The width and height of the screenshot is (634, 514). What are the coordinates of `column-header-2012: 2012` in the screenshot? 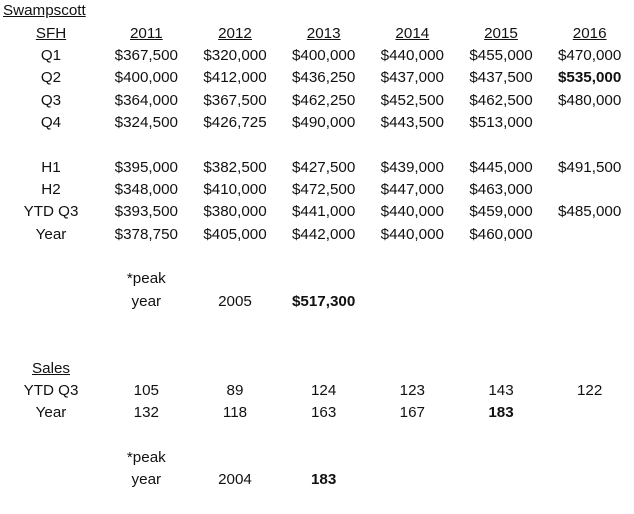 It's located at (235, 34).